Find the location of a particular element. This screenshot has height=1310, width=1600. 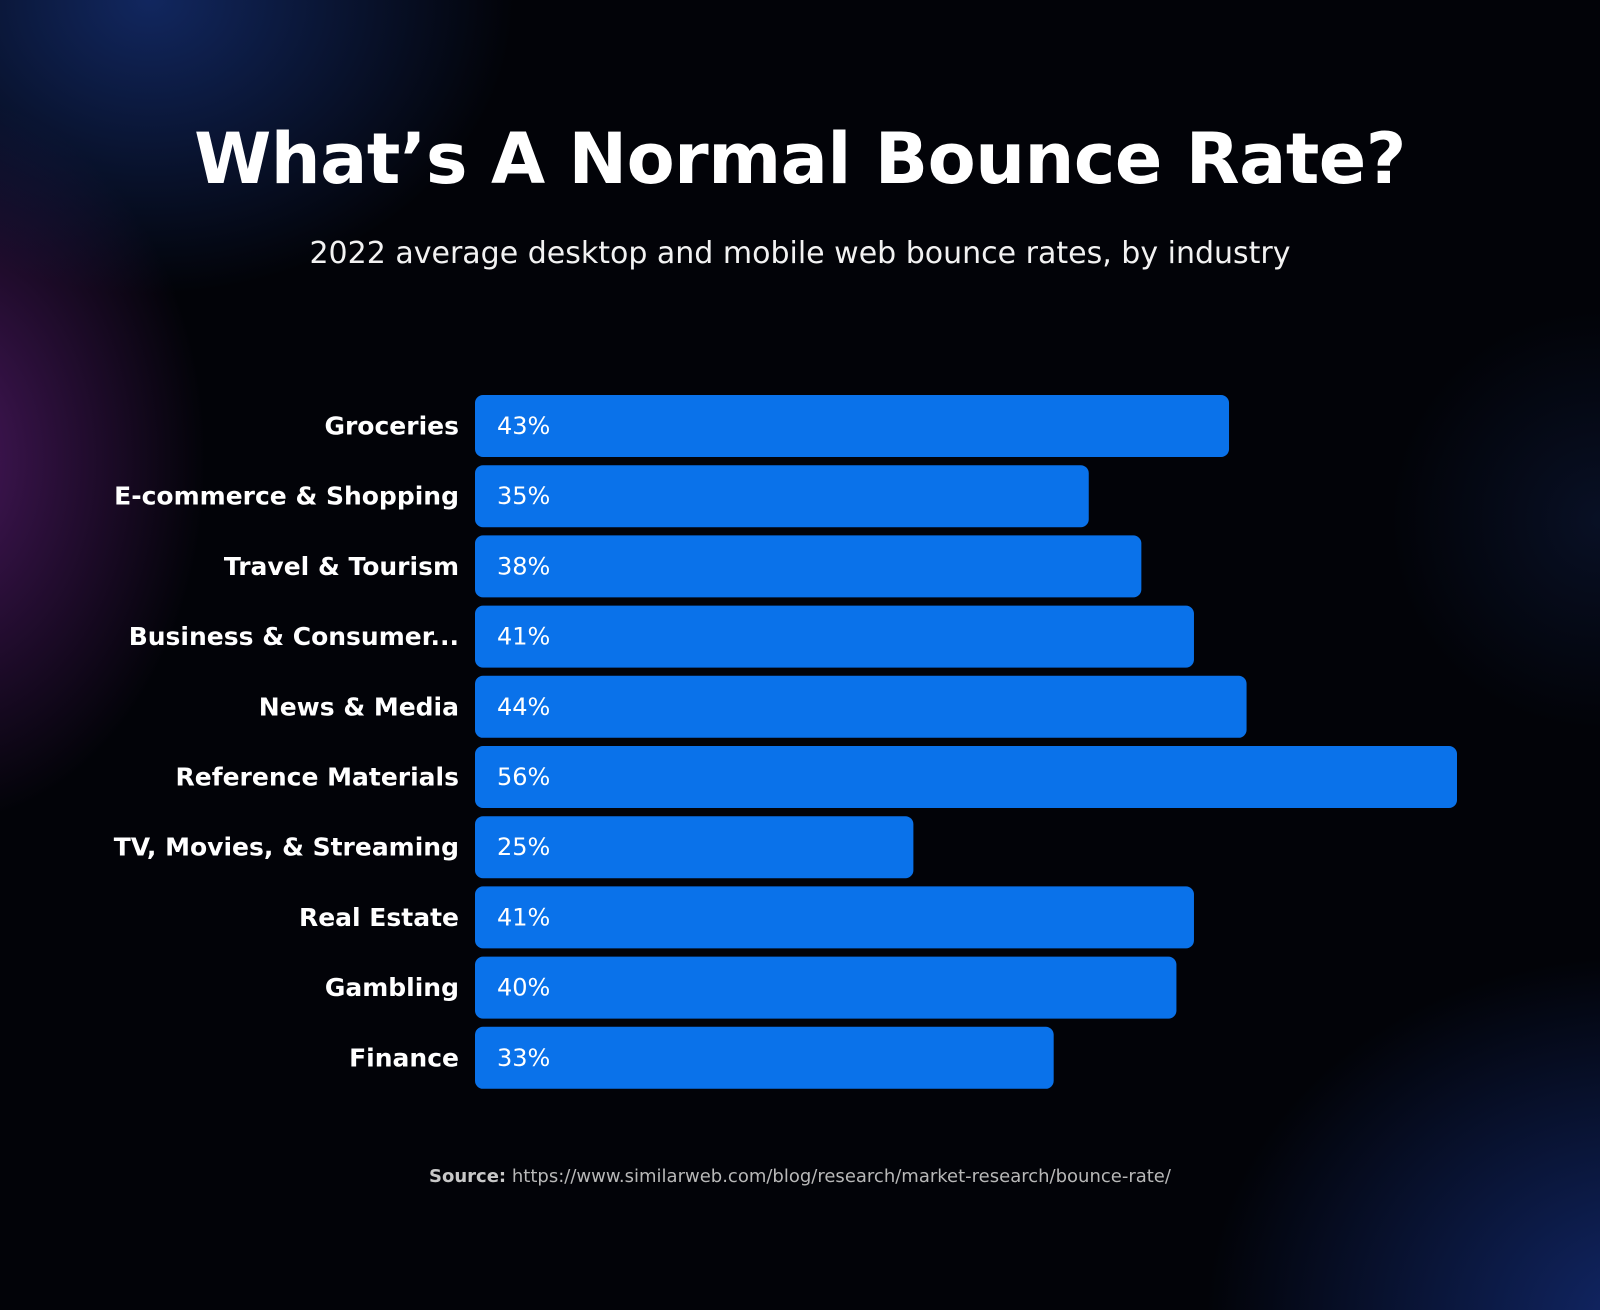

value-label: 35% is located at coordinates (523, 496).